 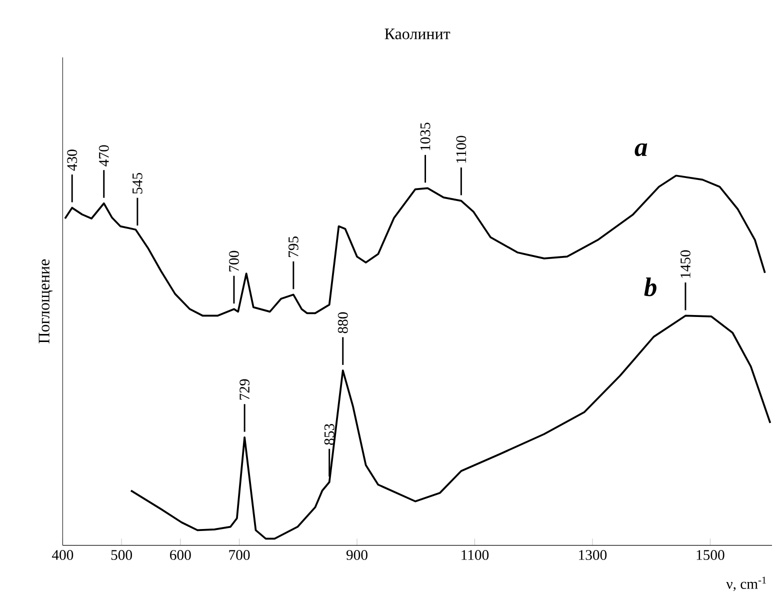 What do you see at coordinates (343, 323) in the screenshot?
I see `annotation: 880` at bounding box center [343, 323].